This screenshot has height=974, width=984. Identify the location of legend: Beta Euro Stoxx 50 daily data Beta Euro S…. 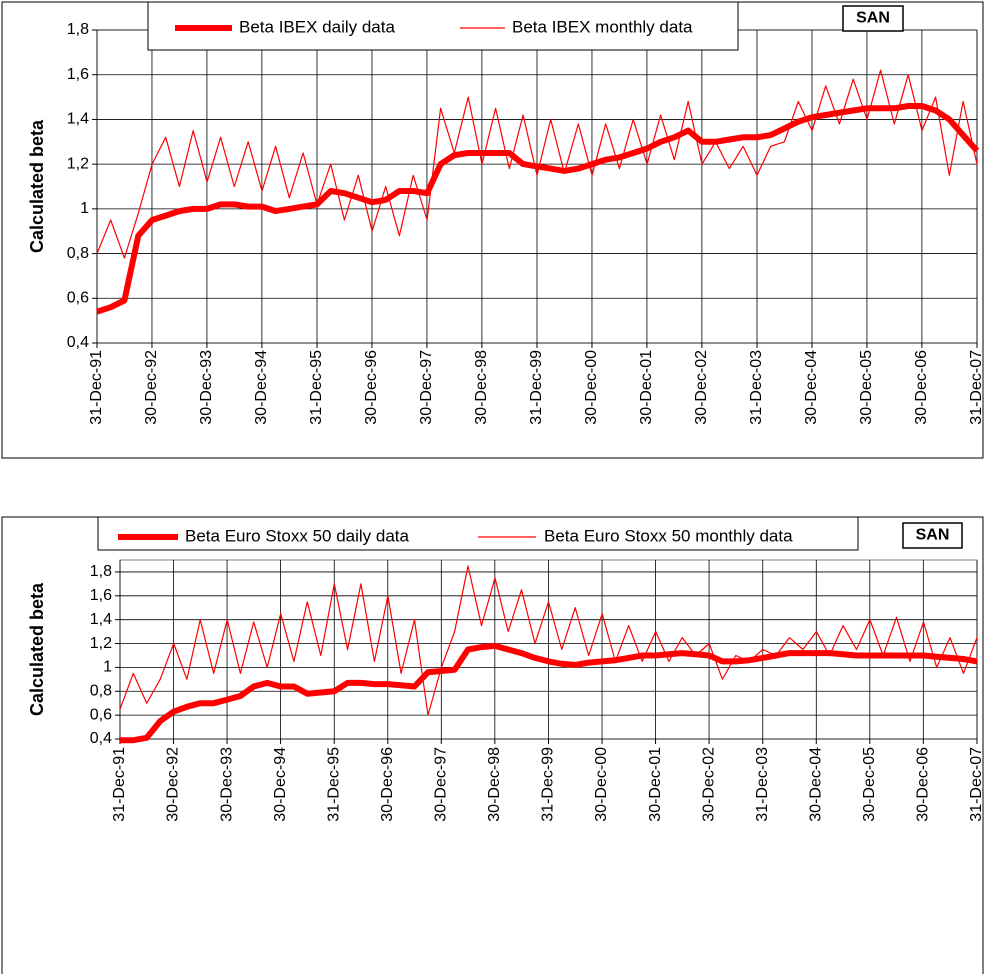
(478, 533).